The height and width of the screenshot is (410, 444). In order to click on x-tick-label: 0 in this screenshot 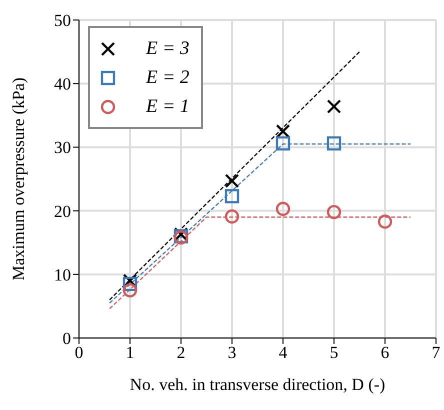, I will do `click(79, 352)`.